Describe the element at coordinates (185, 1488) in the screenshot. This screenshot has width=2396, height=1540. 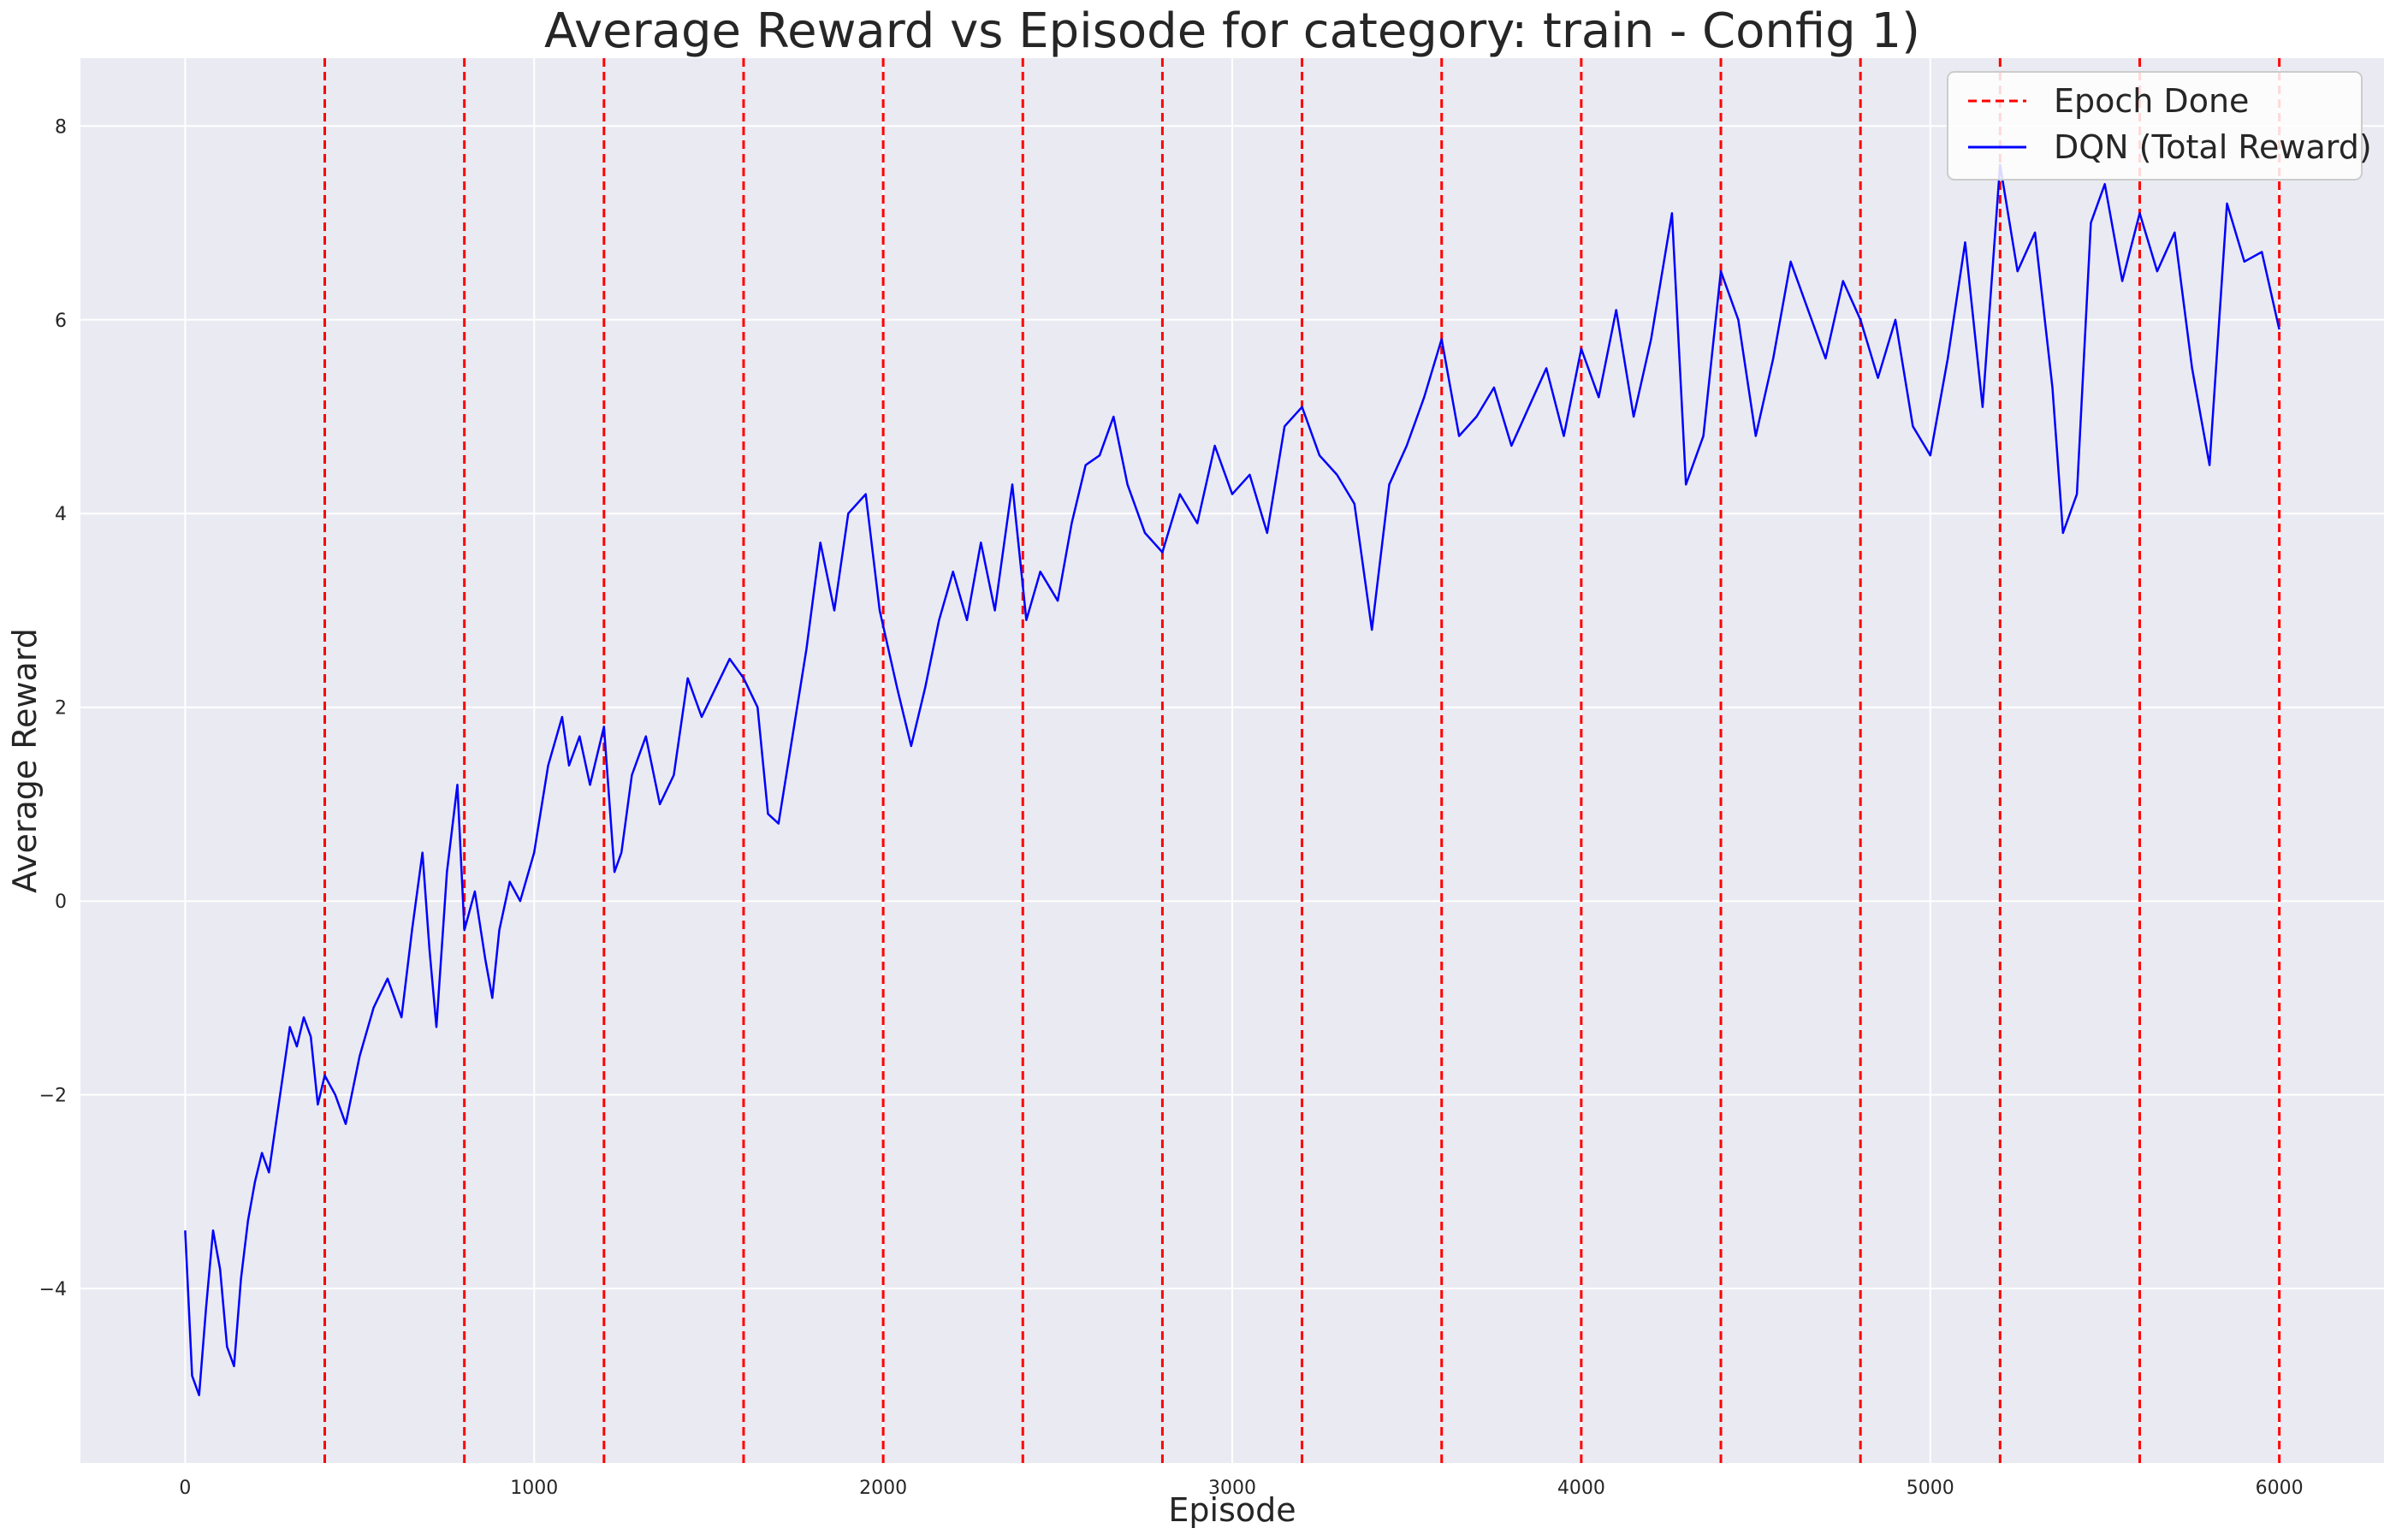
I see `x-tick-label: 0` at that location.